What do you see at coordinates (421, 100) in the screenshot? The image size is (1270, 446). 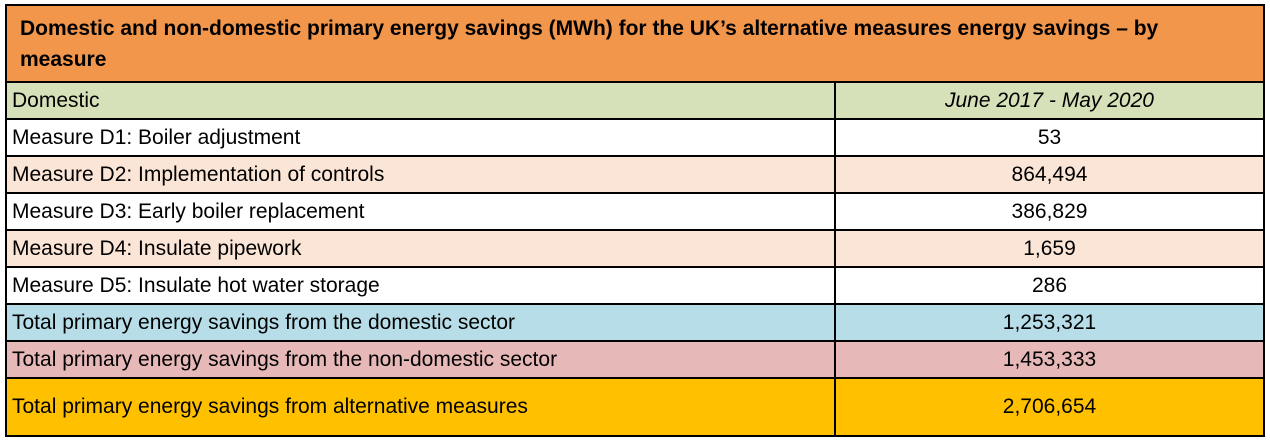 I see `section-header-cell: Domestic` at bounding box center [421, 100].